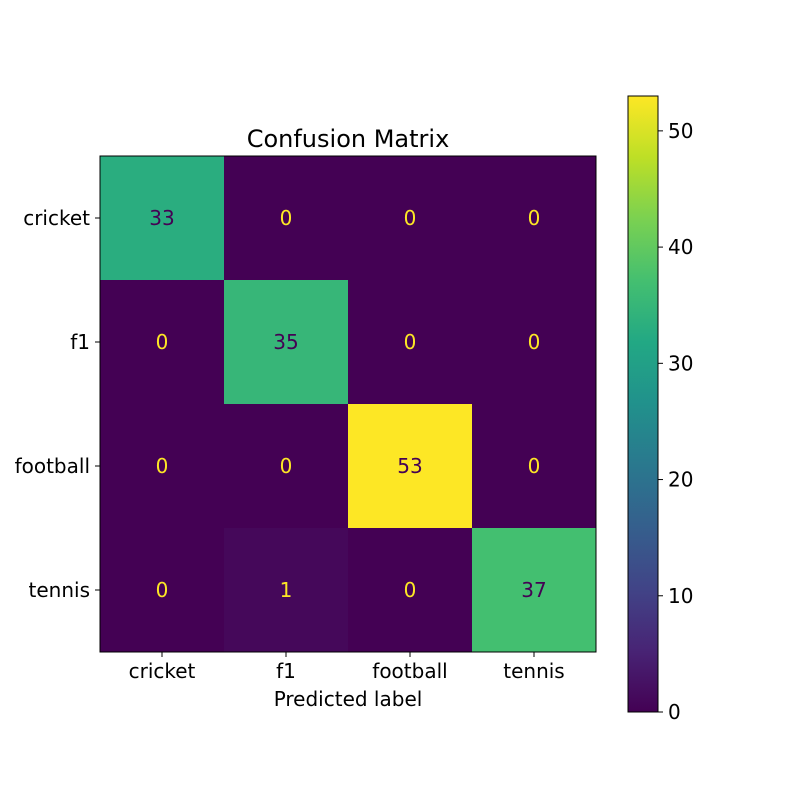 This screenshot has width=800, height=800. I want to click on cell-f1-f1, so click(286, 342).